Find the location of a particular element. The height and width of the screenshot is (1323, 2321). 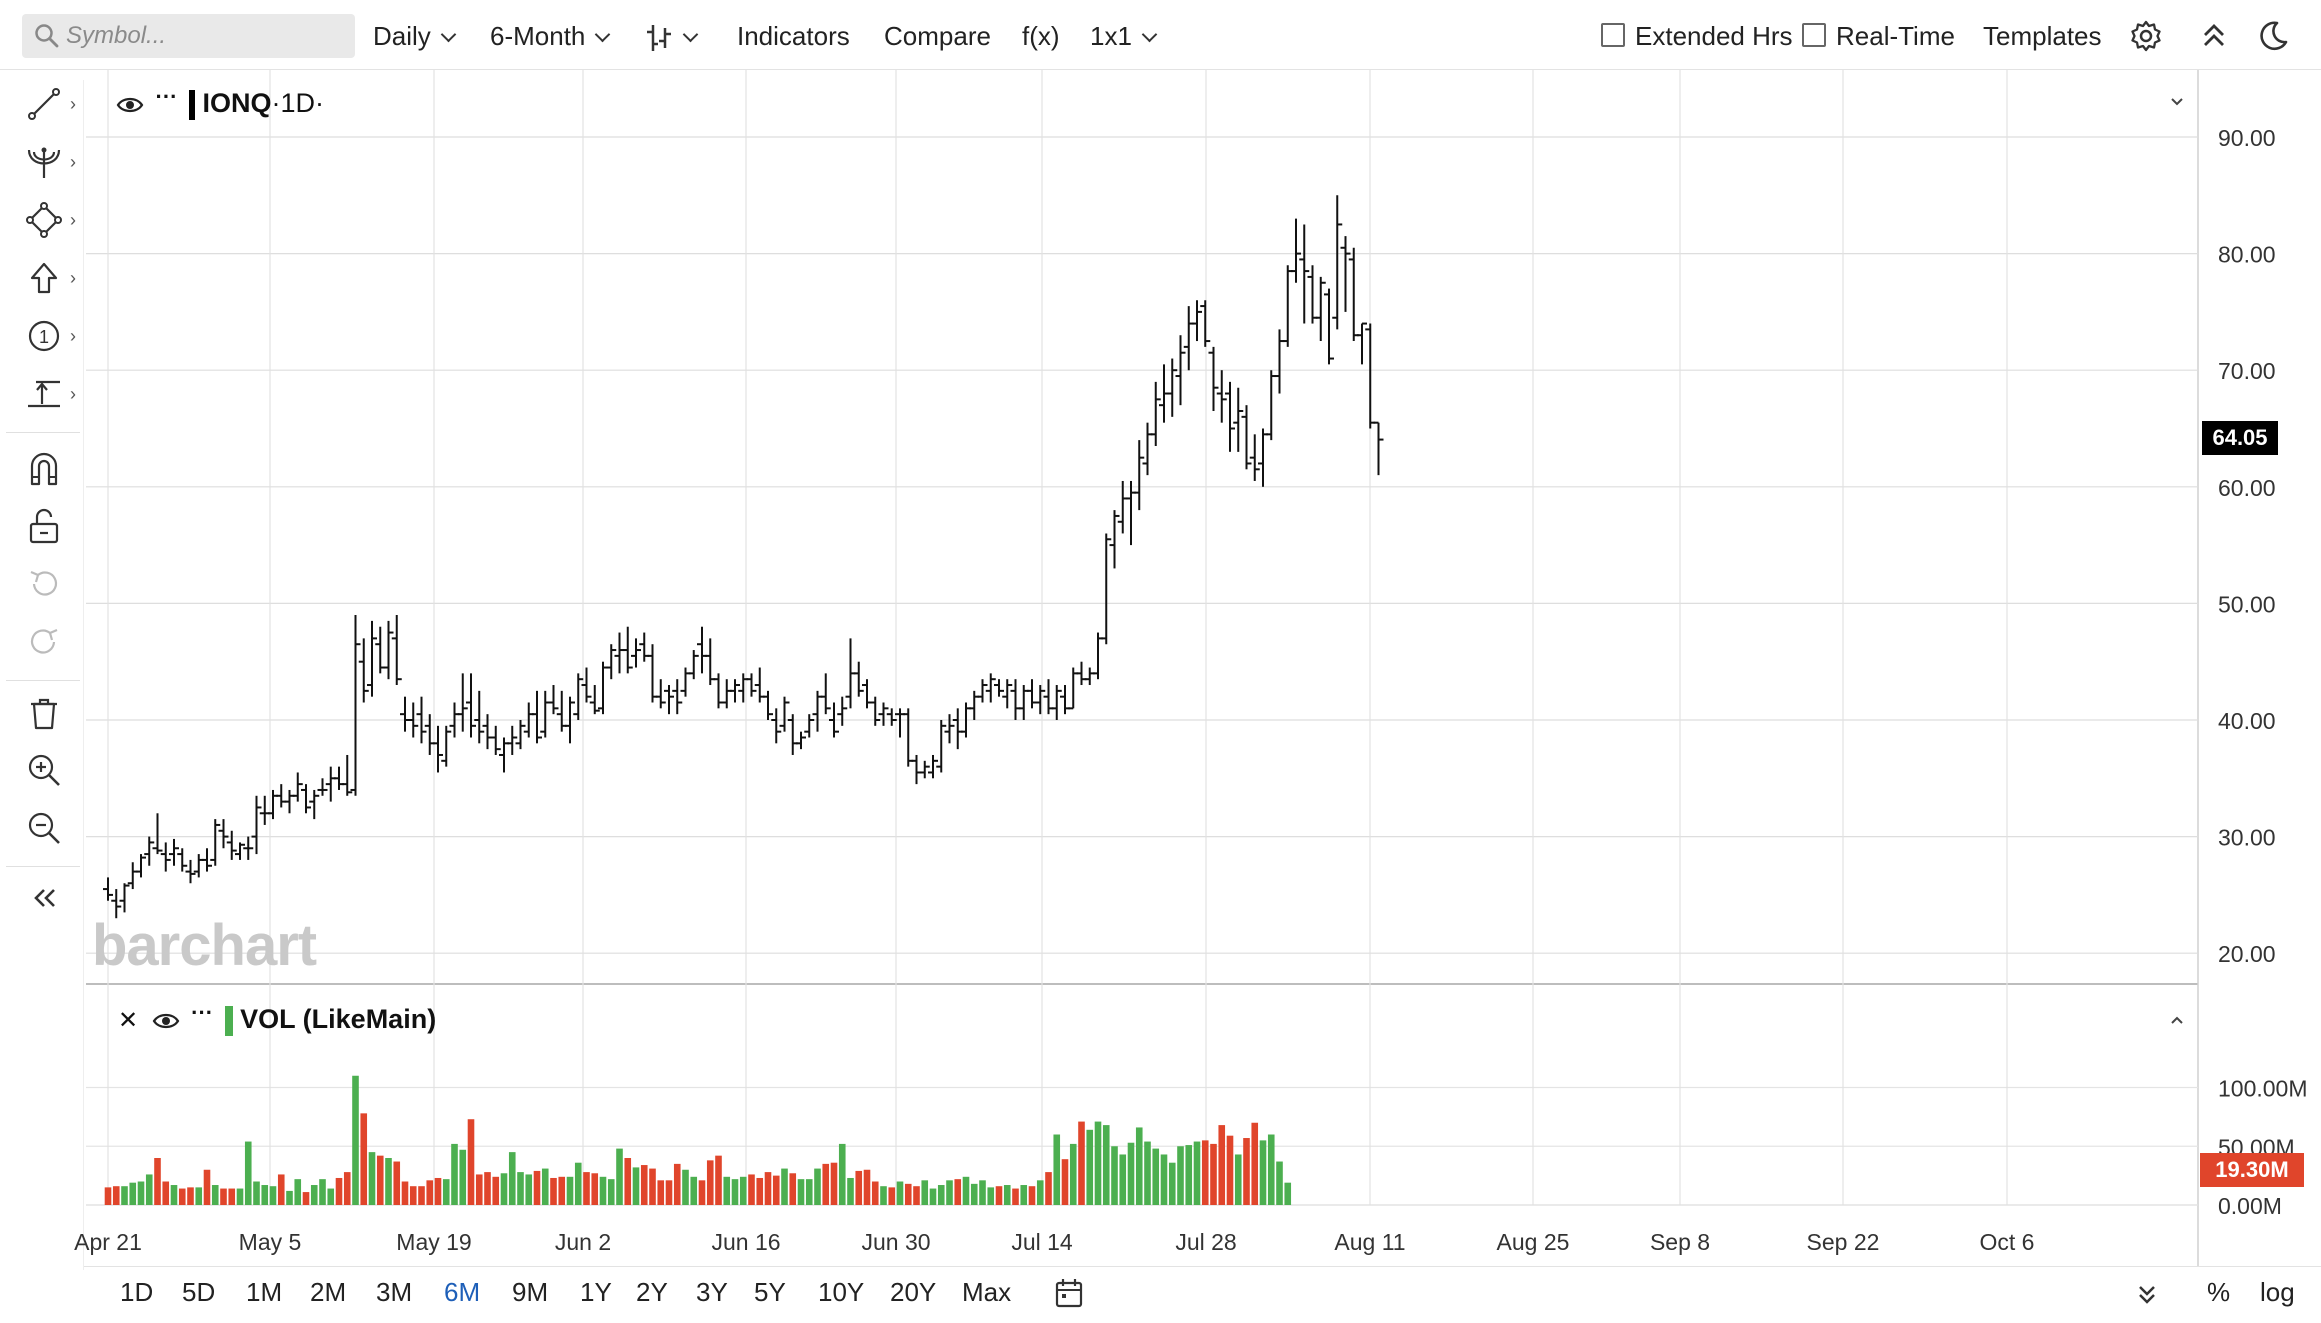

range-button-9m: 9M is located at coordinates (530, 1292).